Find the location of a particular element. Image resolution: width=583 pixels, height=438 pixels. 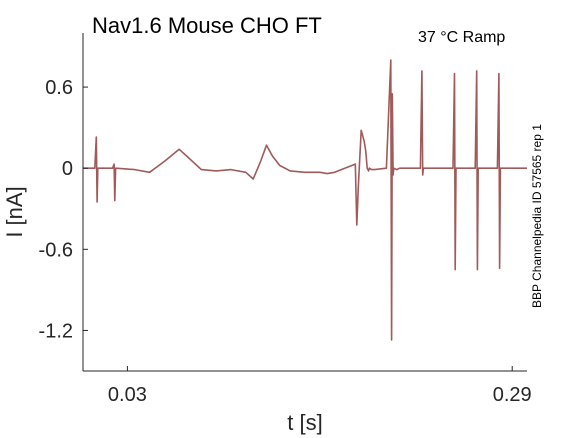

y-axis-label: I [nA] is located at coordinates (14, 211).